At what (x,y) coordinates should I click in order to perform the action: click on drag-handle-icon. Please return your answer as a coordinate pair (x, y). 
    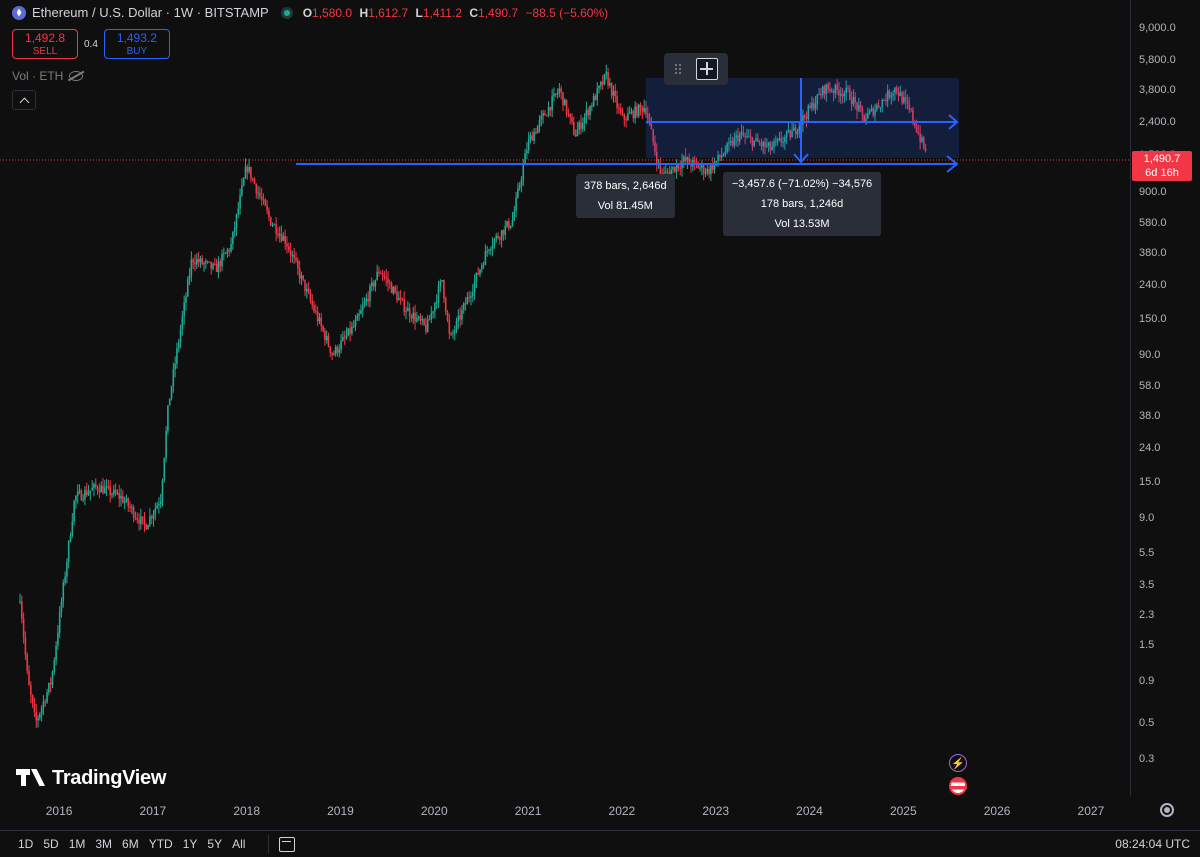
    Looking at the image, I should click on (678, 69).